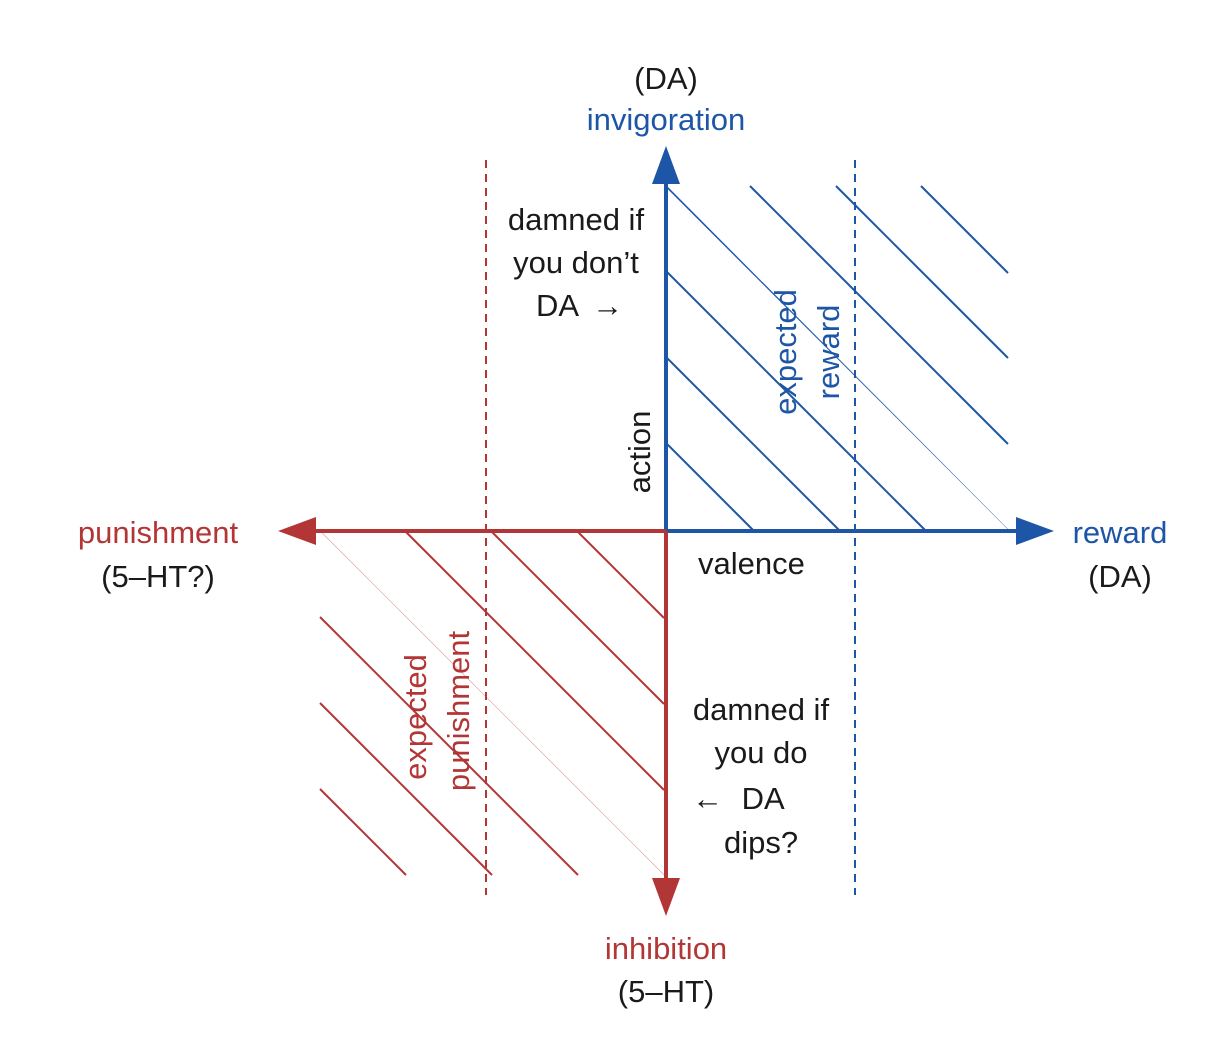  What do you see at coordinates (666, 78) in the screenshot?
I see `top-paren-label: (DA)` at bounding box center [666, 78].